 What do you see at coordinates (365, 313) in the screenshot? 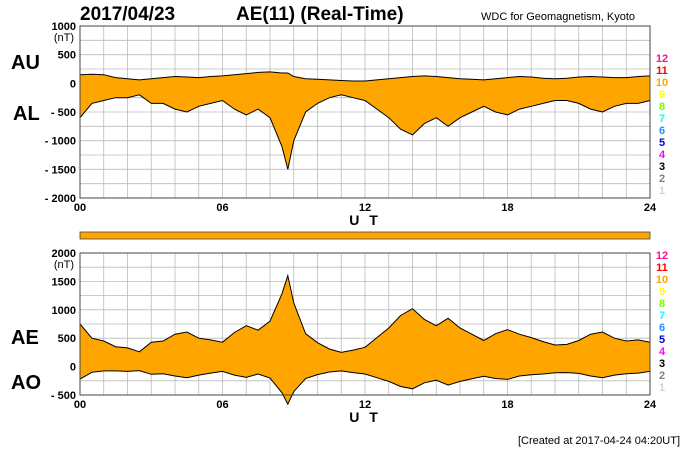
I see `ae-ao-upper-line` at bounding box center [365, 313].